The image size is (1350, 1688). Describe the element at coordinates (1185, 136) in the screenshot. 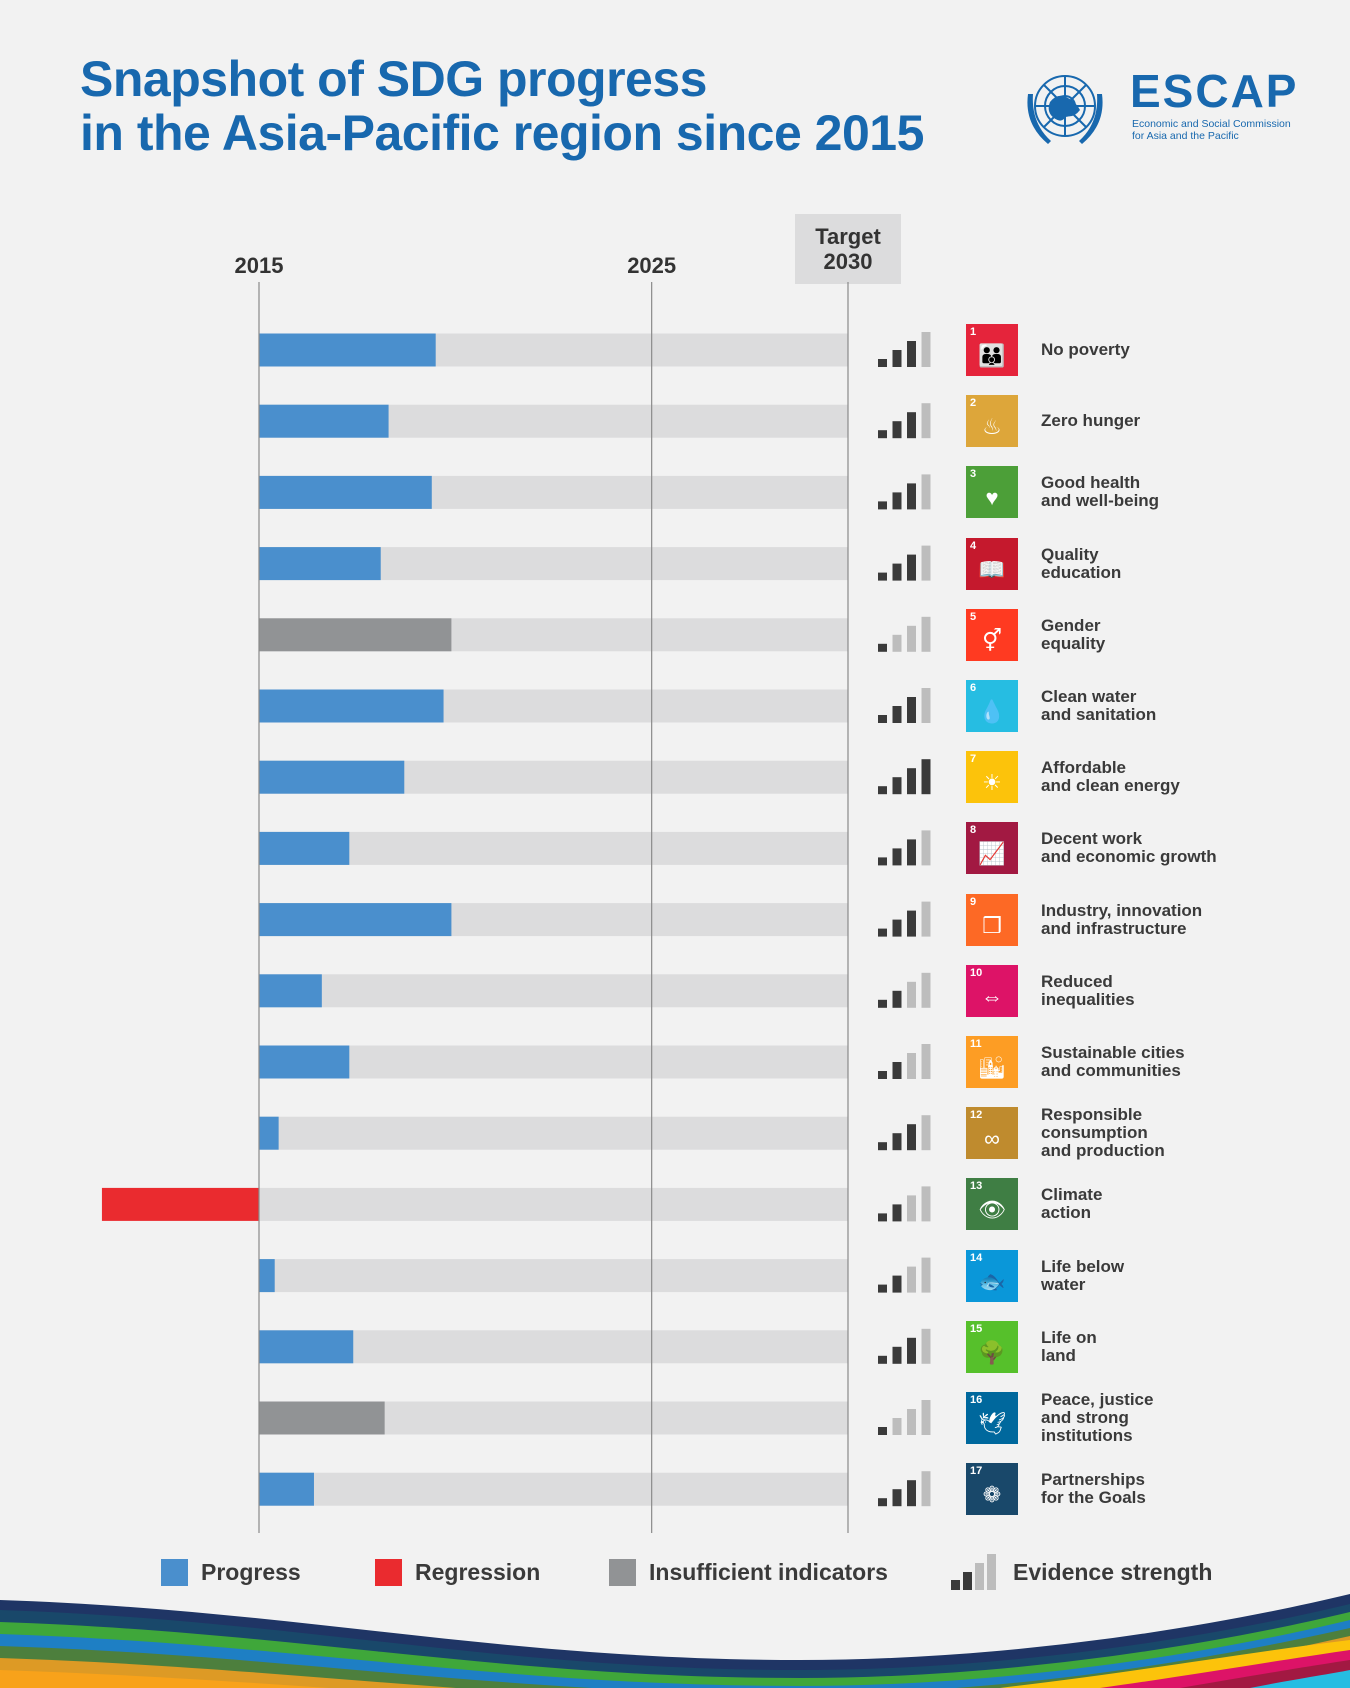

I see `logo-subtitle-line-2: for Asia and the Pacific` at that location.